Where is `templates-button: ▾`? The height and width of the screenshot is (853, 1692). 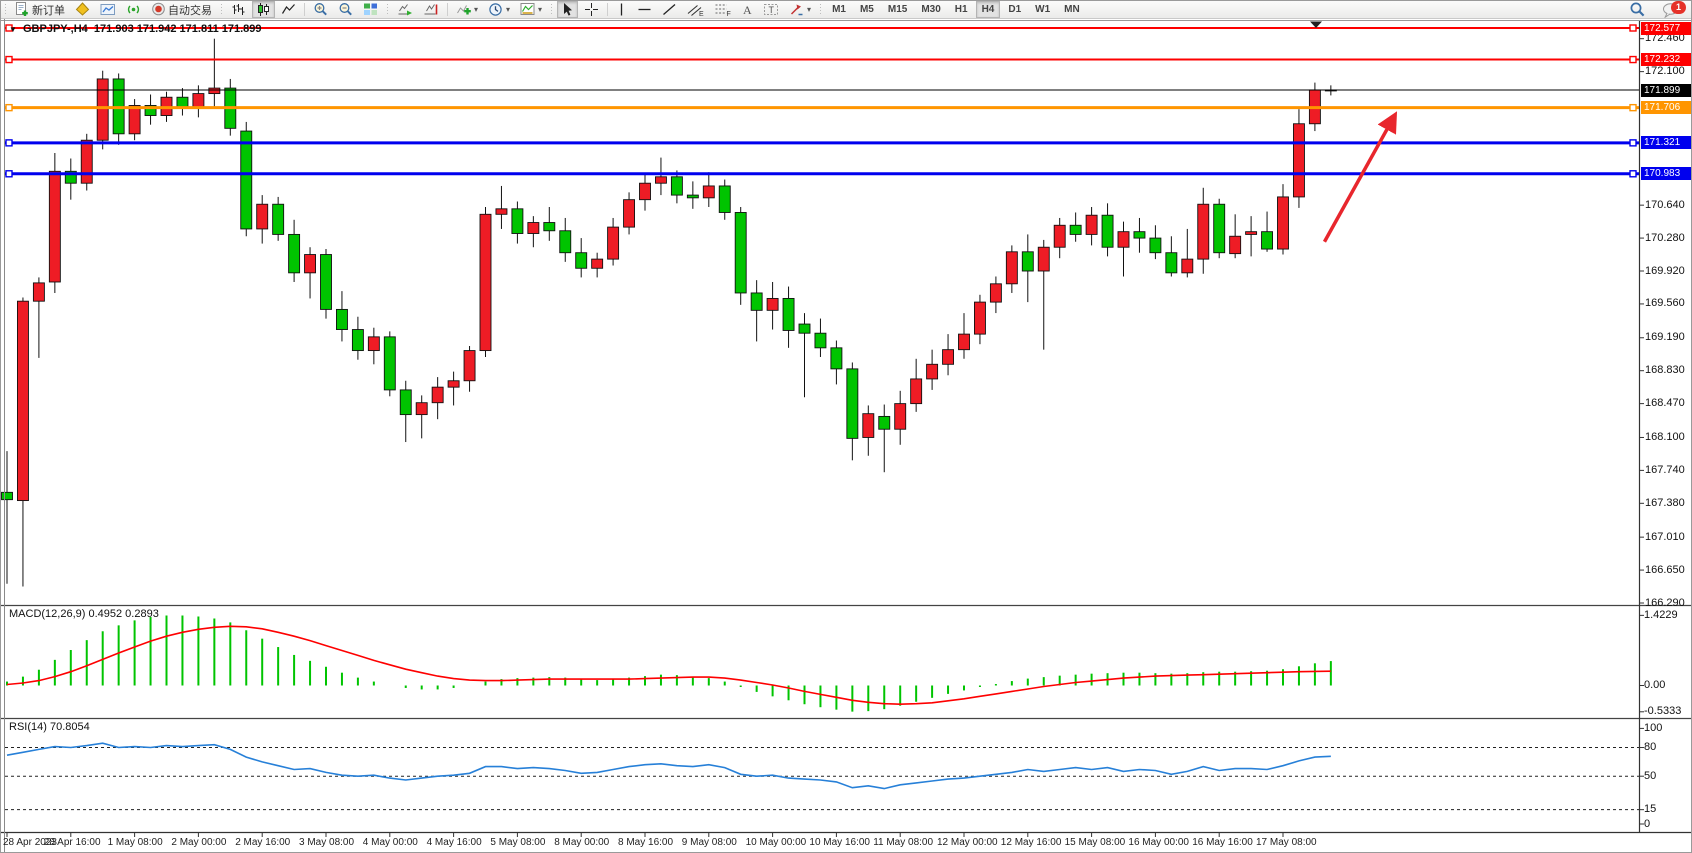 templates-button: ▾ is located at coordinates (531, 9).